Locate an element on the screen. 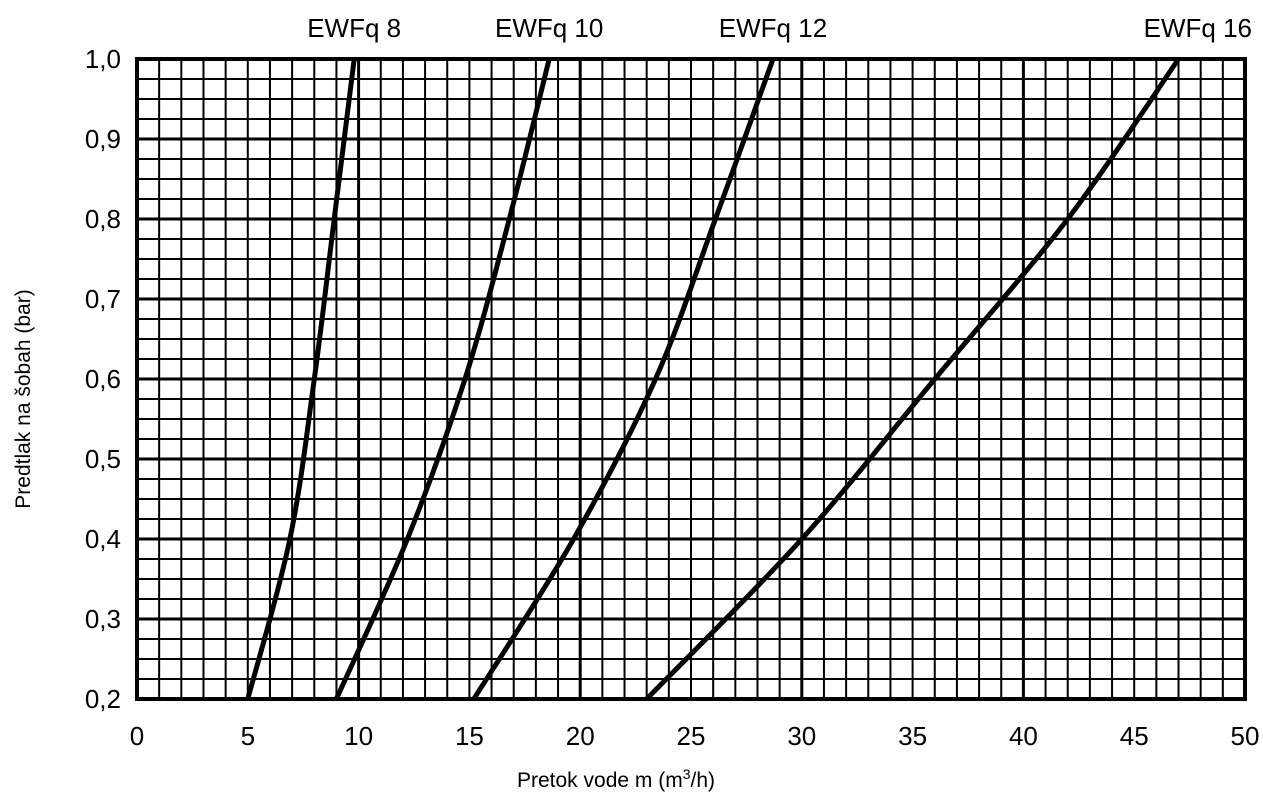 The width and height of the screenshot is (1263, 801). series-labels: EWFq 8 EWFq 10 EWFq 12 EWFq 16 is located at coordinates (779, 28).